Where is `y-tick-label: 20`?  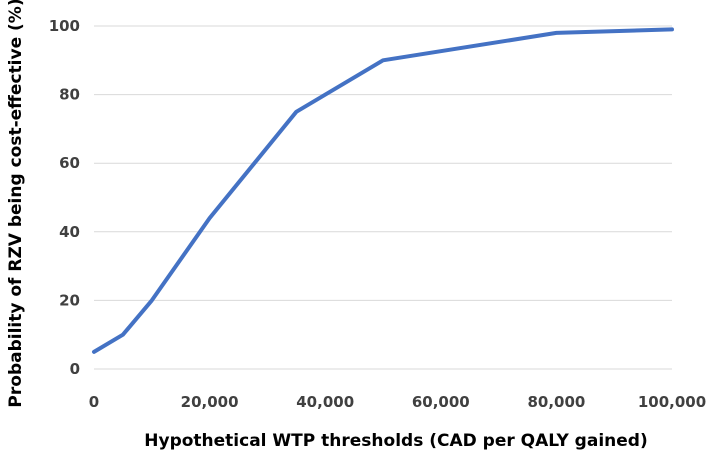 y-tick-label: 20 is located at coordinates (69, 300).